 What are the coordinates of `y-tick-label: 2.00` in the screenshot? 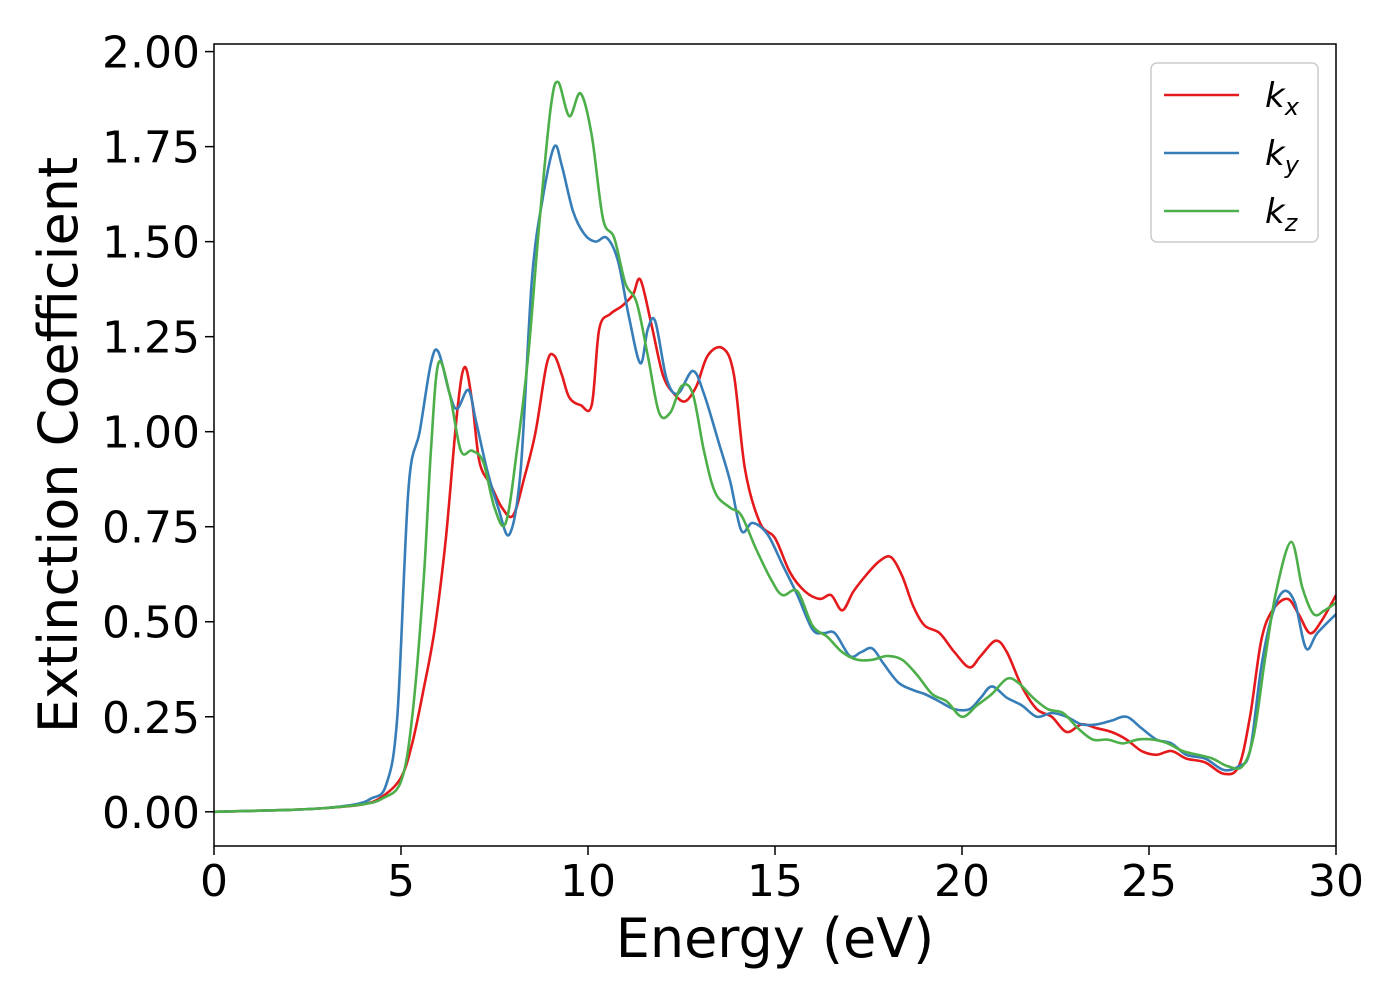 It's located at (151, 53).